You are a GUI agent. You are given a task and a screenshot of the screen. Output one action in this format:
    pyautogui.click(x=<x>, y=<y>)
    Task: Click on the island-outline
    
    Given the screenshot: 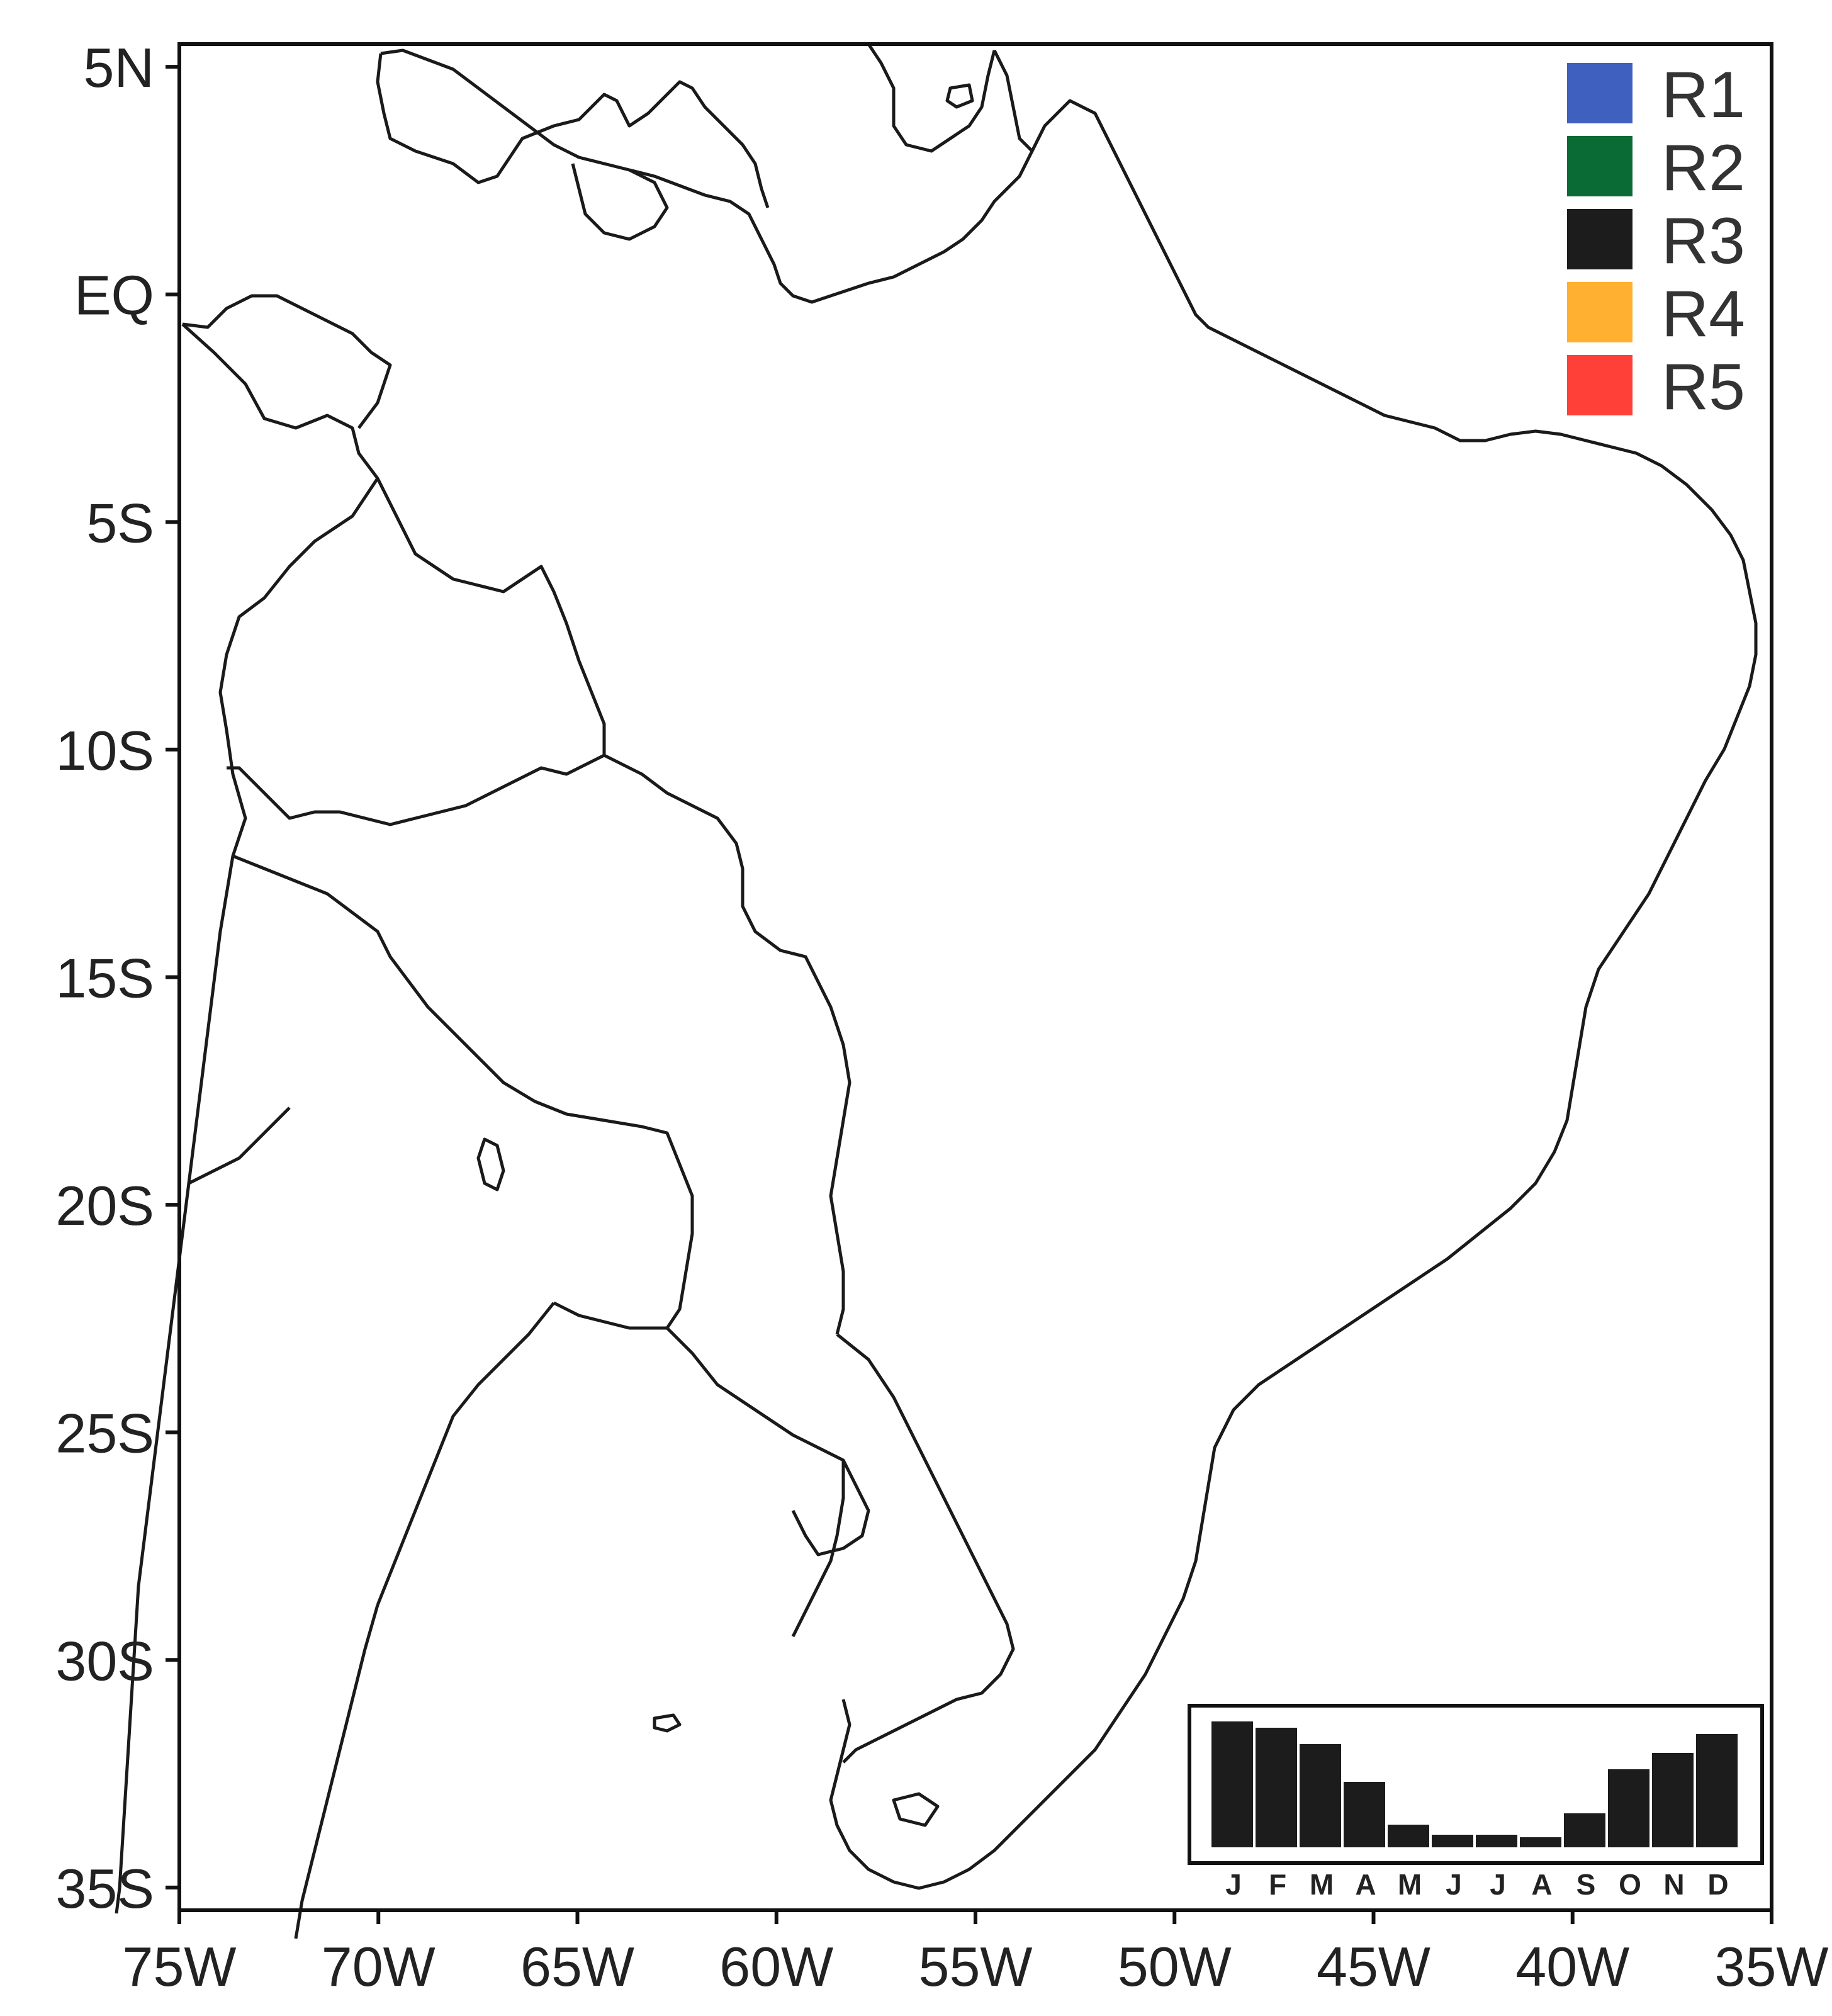 What is the action you would take?
    pyautogui.click(x=667, y=1723)
    